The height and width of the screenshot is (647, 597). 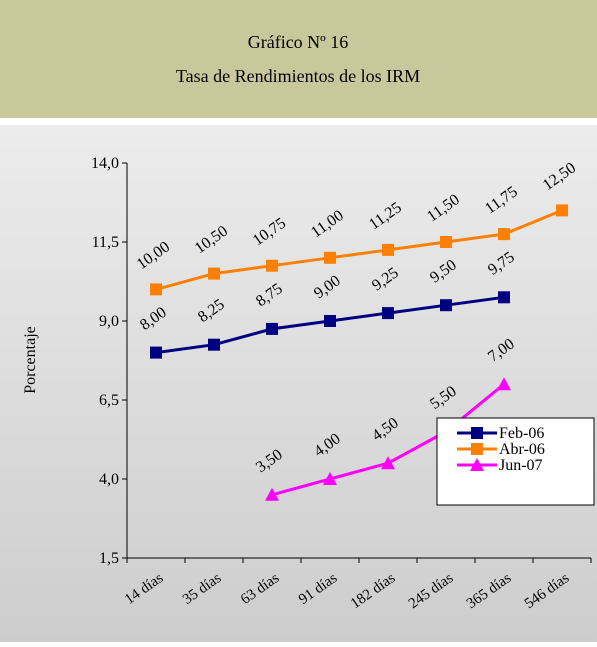 I want to click on y-tick-label: 1,5, so click(x=109, y=558).